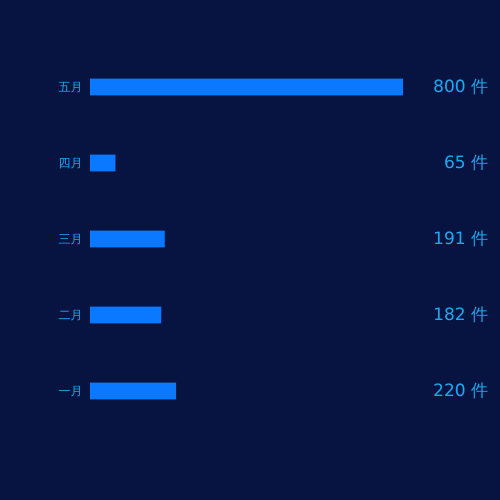 Image resolution: width=500 pixels, height=500 pixels. I want to click on y-tick-label: 一月, so click(70, 391).